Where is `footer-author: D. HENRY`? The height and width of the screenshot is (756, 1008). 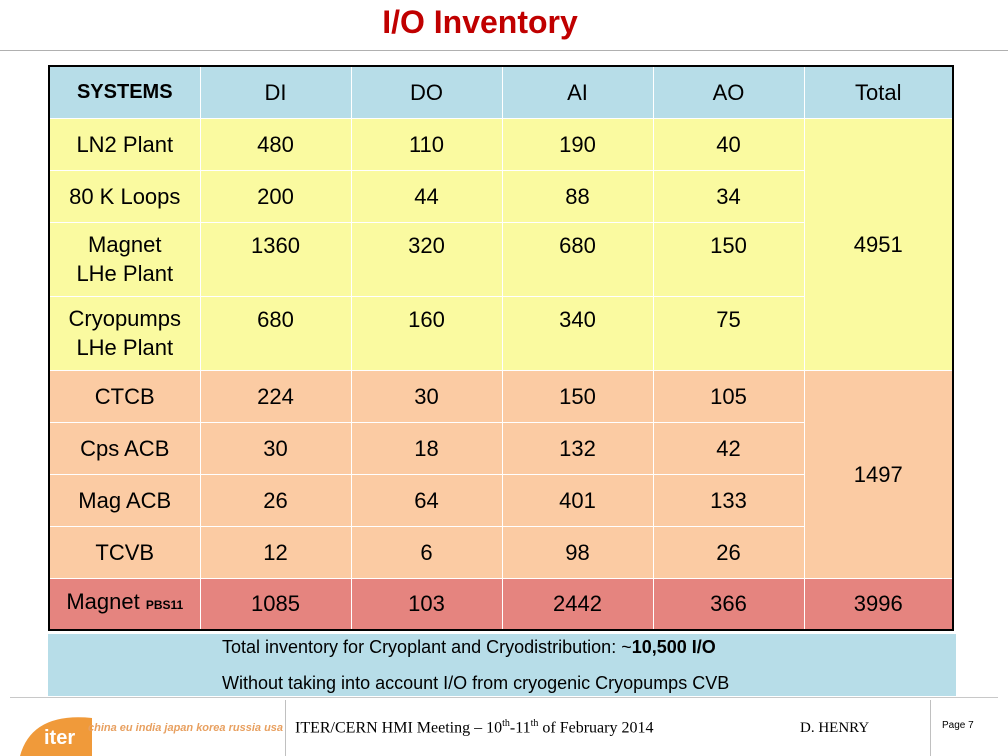
footer-author: D. HENRY is located at coordinates (835, 728).